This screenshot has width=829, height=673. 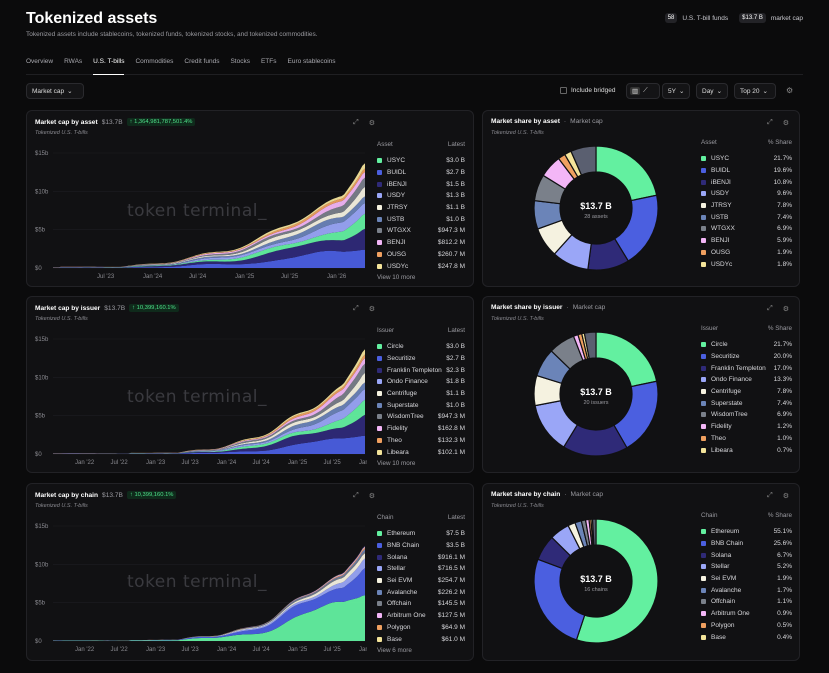 What do you see at coordinates (421, 628) in the screenshot?
I see `legend-row: Polygon $64.9 M` at bounding box center [421, 628].